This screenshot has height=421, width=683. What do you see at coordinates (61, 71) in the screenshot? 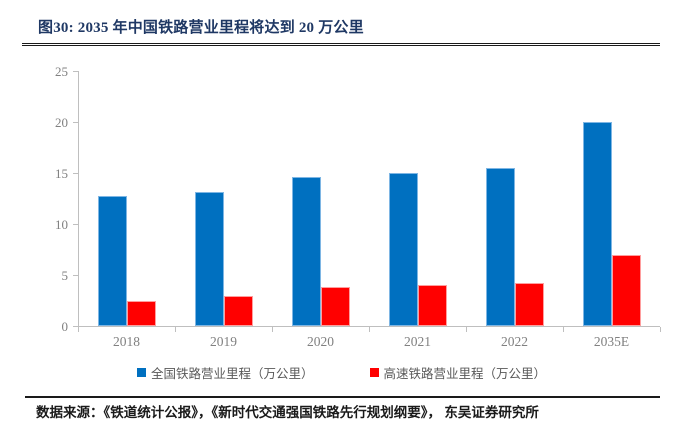
I see `y-axis-tick-label: 25` at bounding box center [61, 71].